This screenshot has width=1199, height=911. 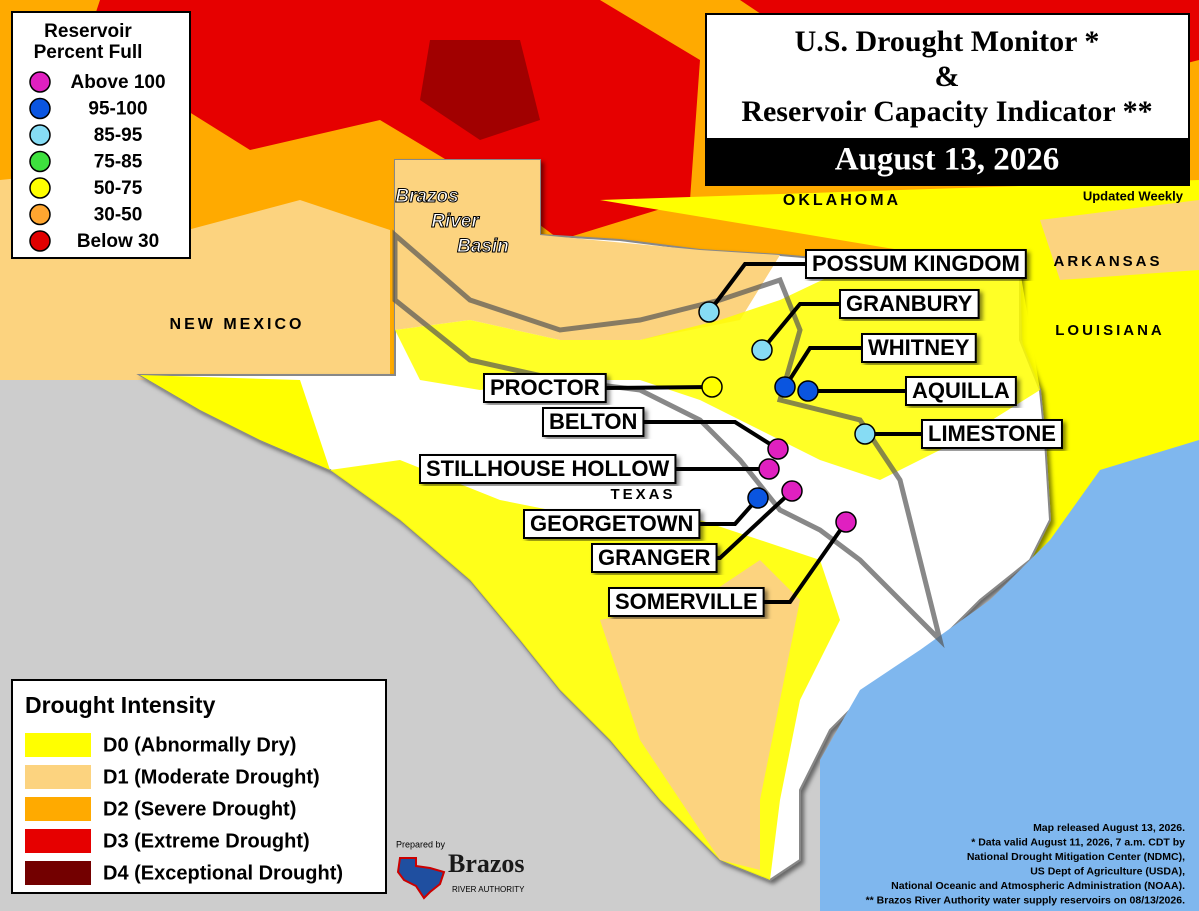 What do you see at coordinates (732, 564) in the screenshot?
I see `reservoir: SOMERVILLE` at bounding box center [732, 564].